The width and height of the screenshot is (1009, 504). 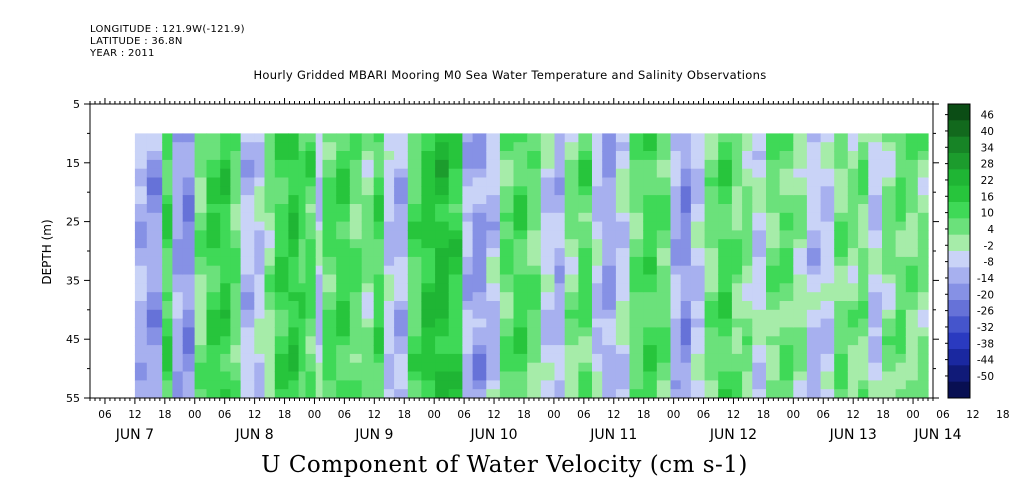 What do you see at coordinates (959, 178) in the screenshot?
I see `colorbar-swatch` at bounding box center [959, 178].